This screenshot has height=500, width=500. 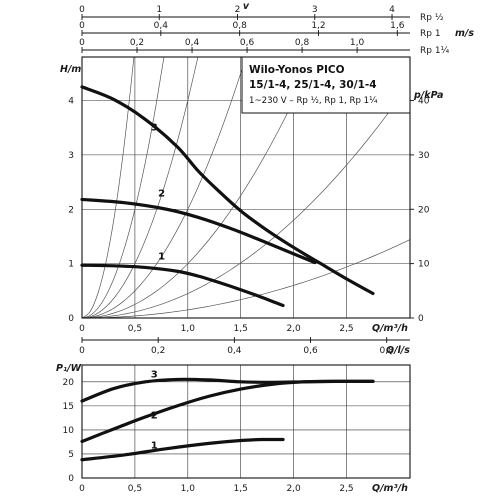 What do you see at coordinates (346, 329) in the screenshot?
I see `top-x-tick-label: 2,5` at bounding box center [346, 329].